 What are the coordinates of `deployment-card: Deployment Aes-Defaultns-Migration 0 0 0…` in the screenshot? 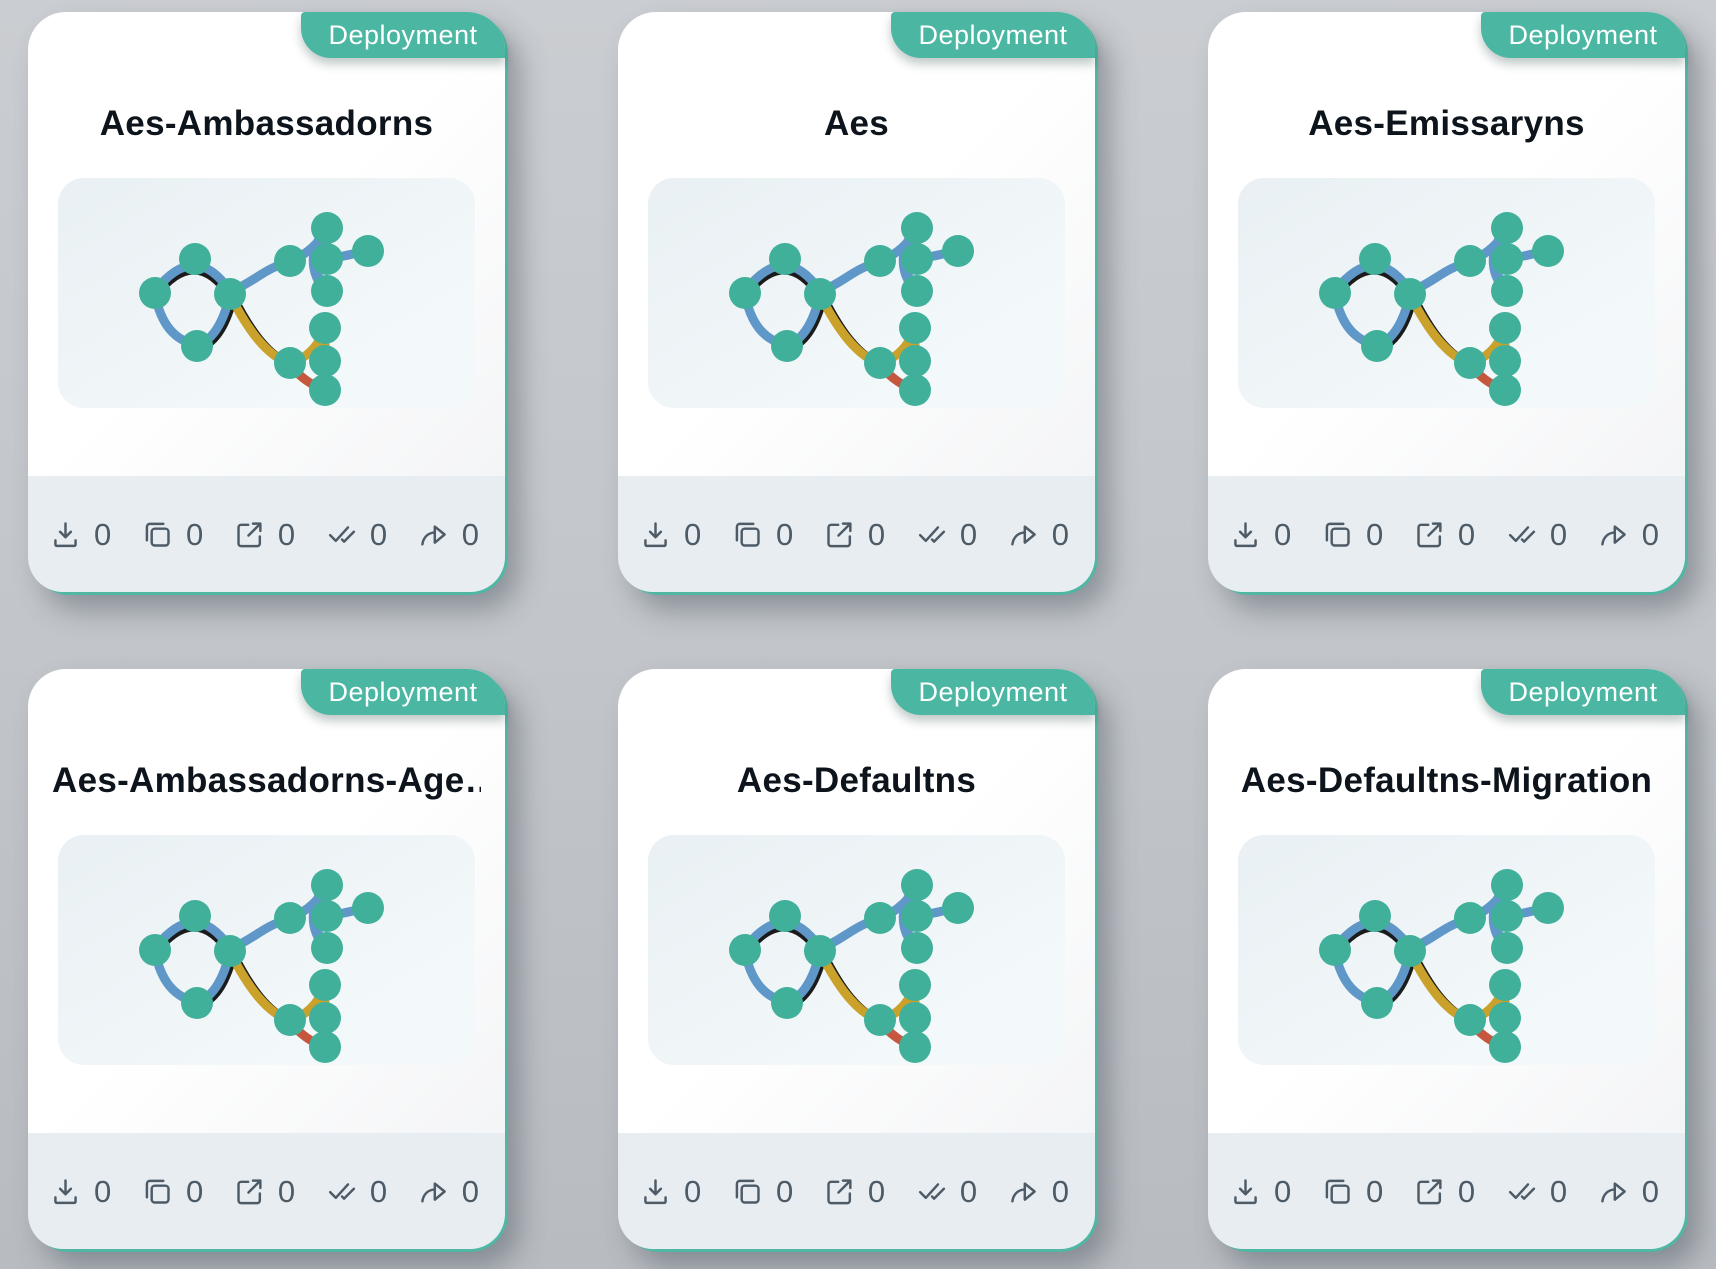 It's located at (1446, 959).